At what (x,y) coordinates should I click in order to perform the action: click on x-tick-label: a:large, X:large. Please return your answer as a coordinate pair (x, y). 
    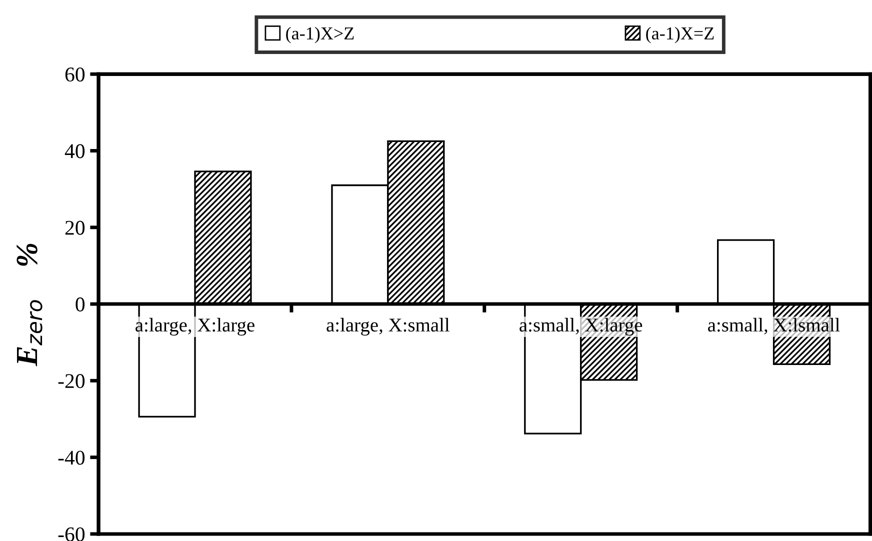
    Looking at the image, I should click on (195, 327).